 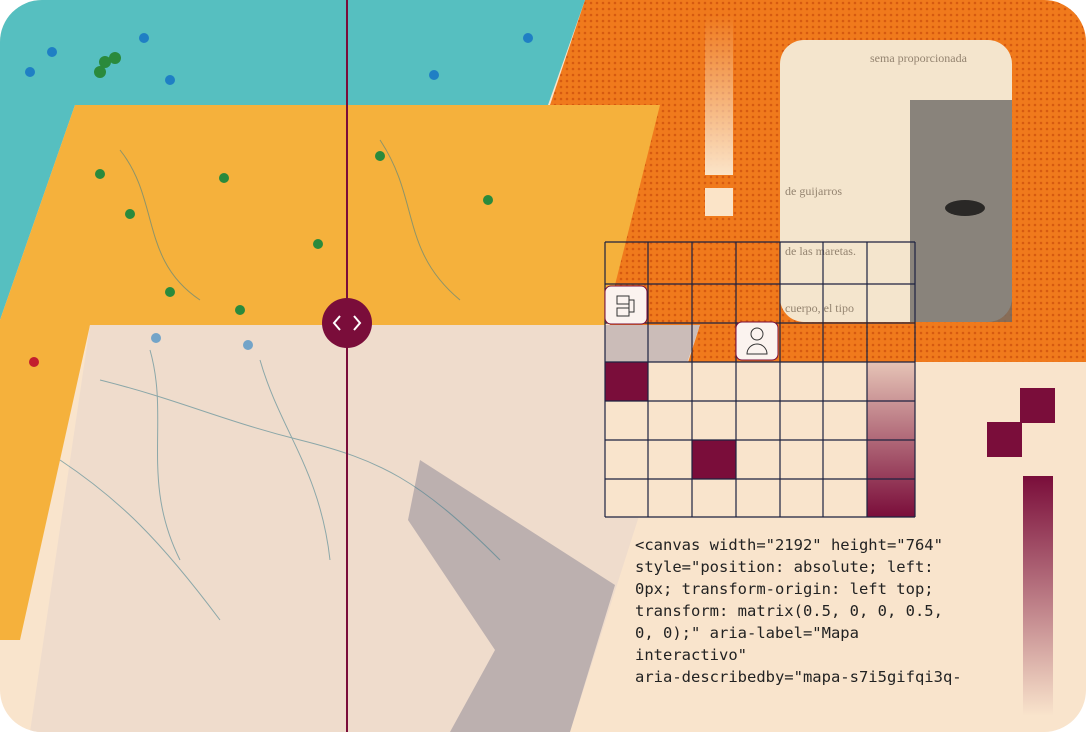 I want to click on paper-text: sema proporcionada, so click(x=919, y=58).